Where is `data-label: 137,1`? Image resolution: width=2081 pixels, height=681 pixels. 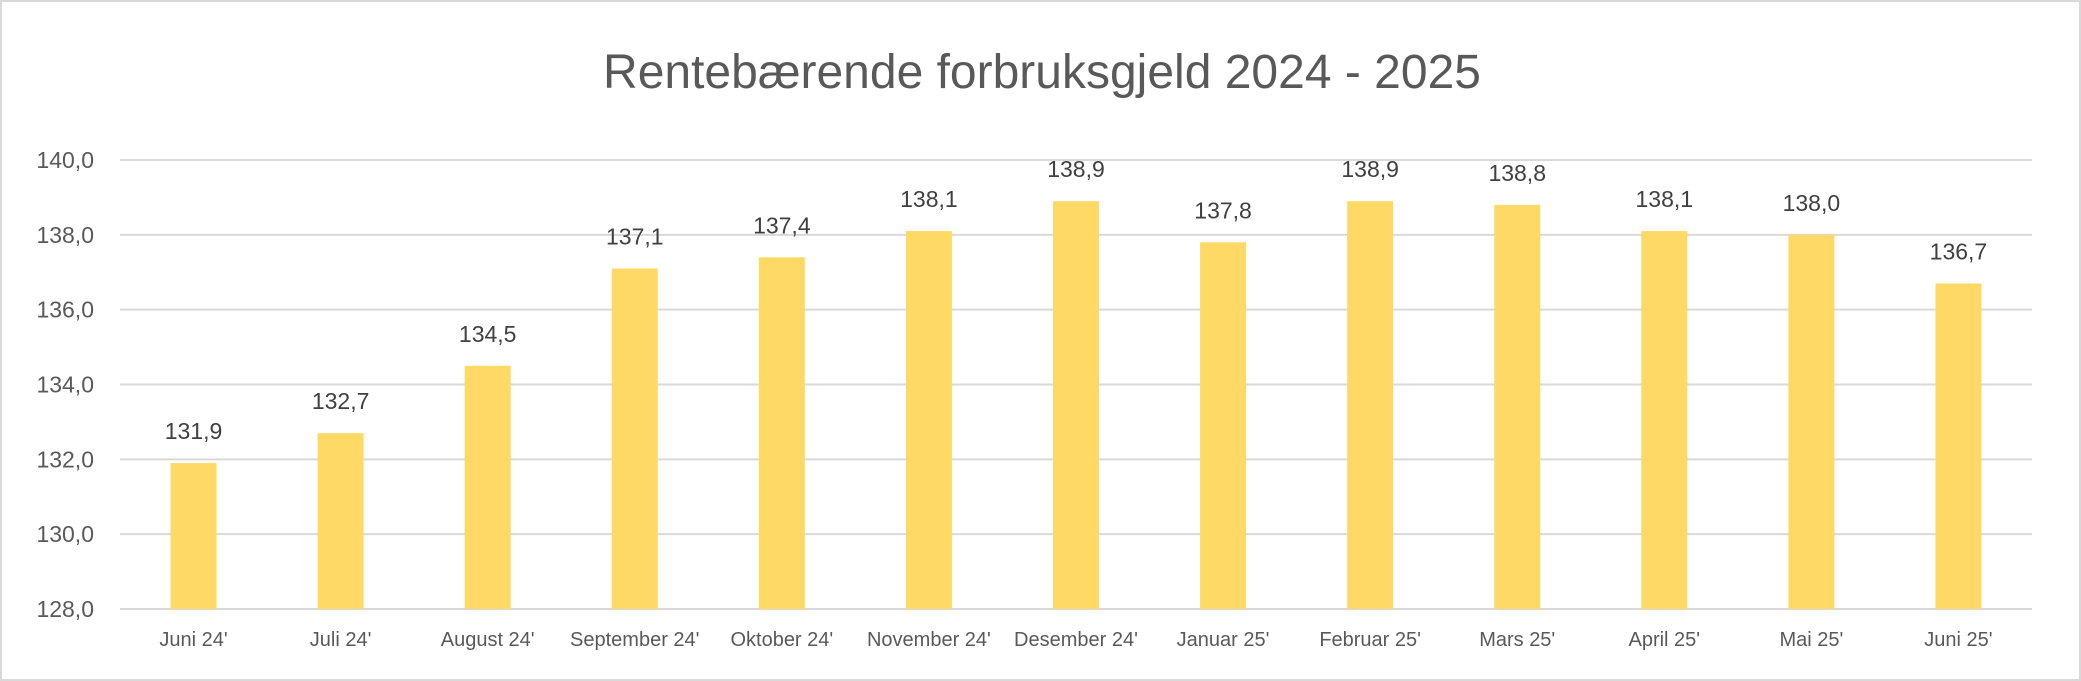 data-label: 137,1 is located at coordinates (635, 237).